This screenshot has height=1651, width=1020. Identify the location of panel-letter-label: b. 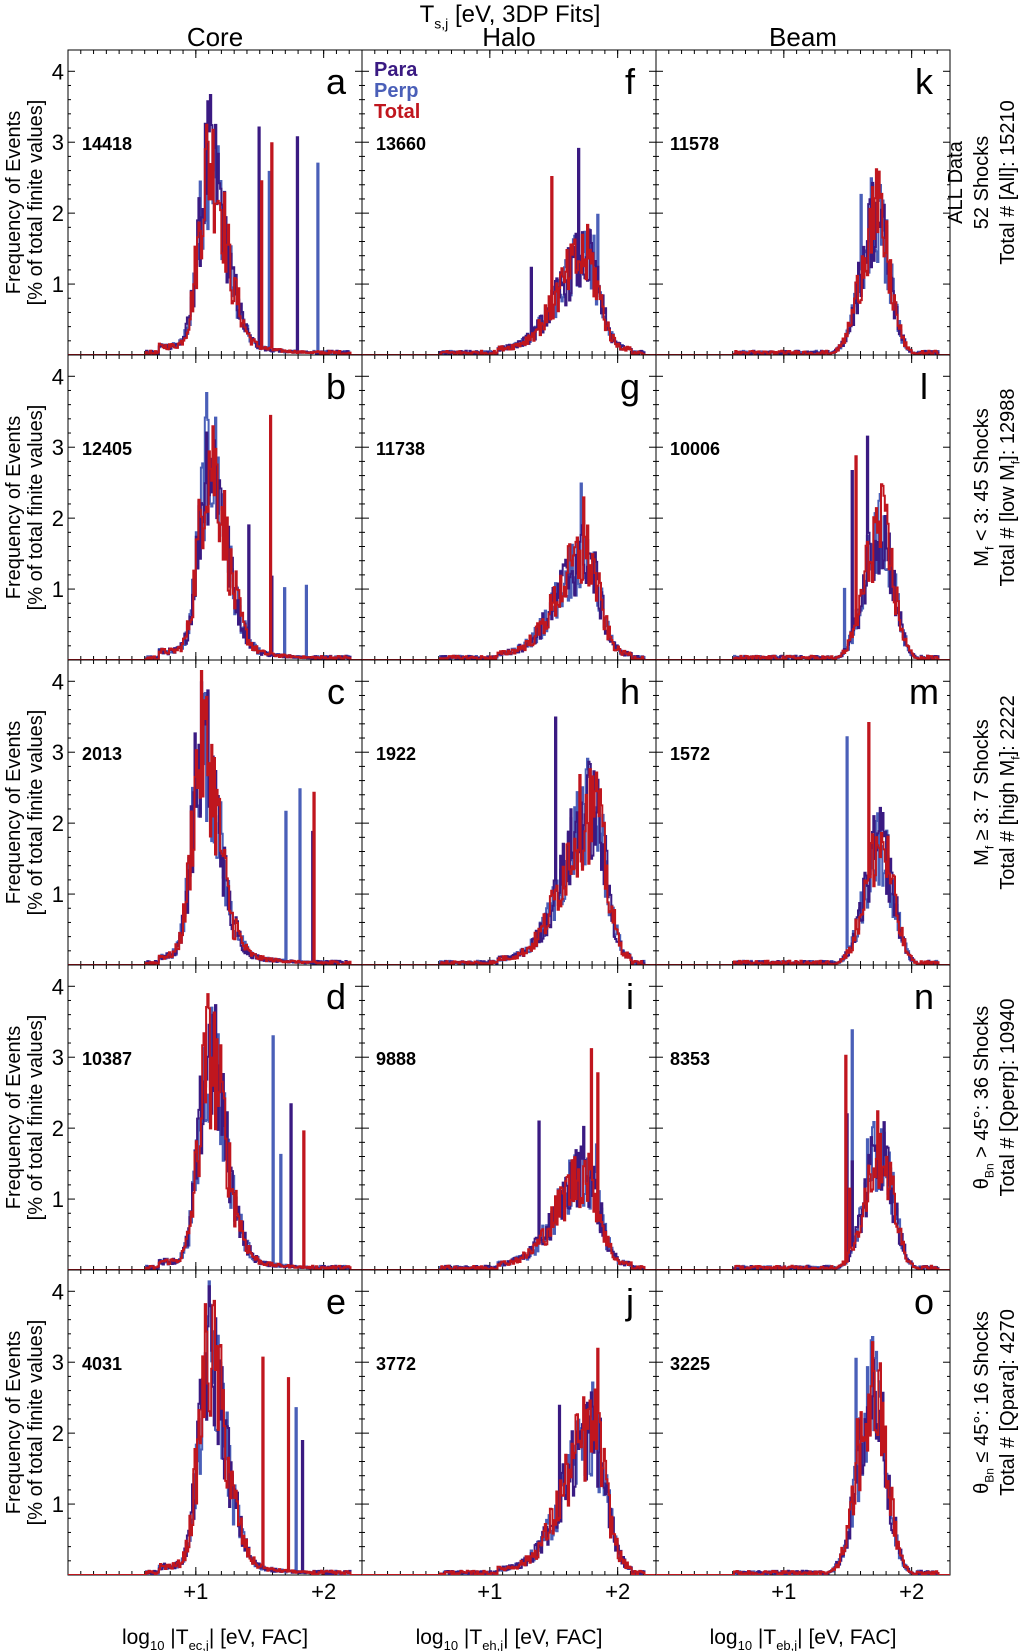
(336, 386).